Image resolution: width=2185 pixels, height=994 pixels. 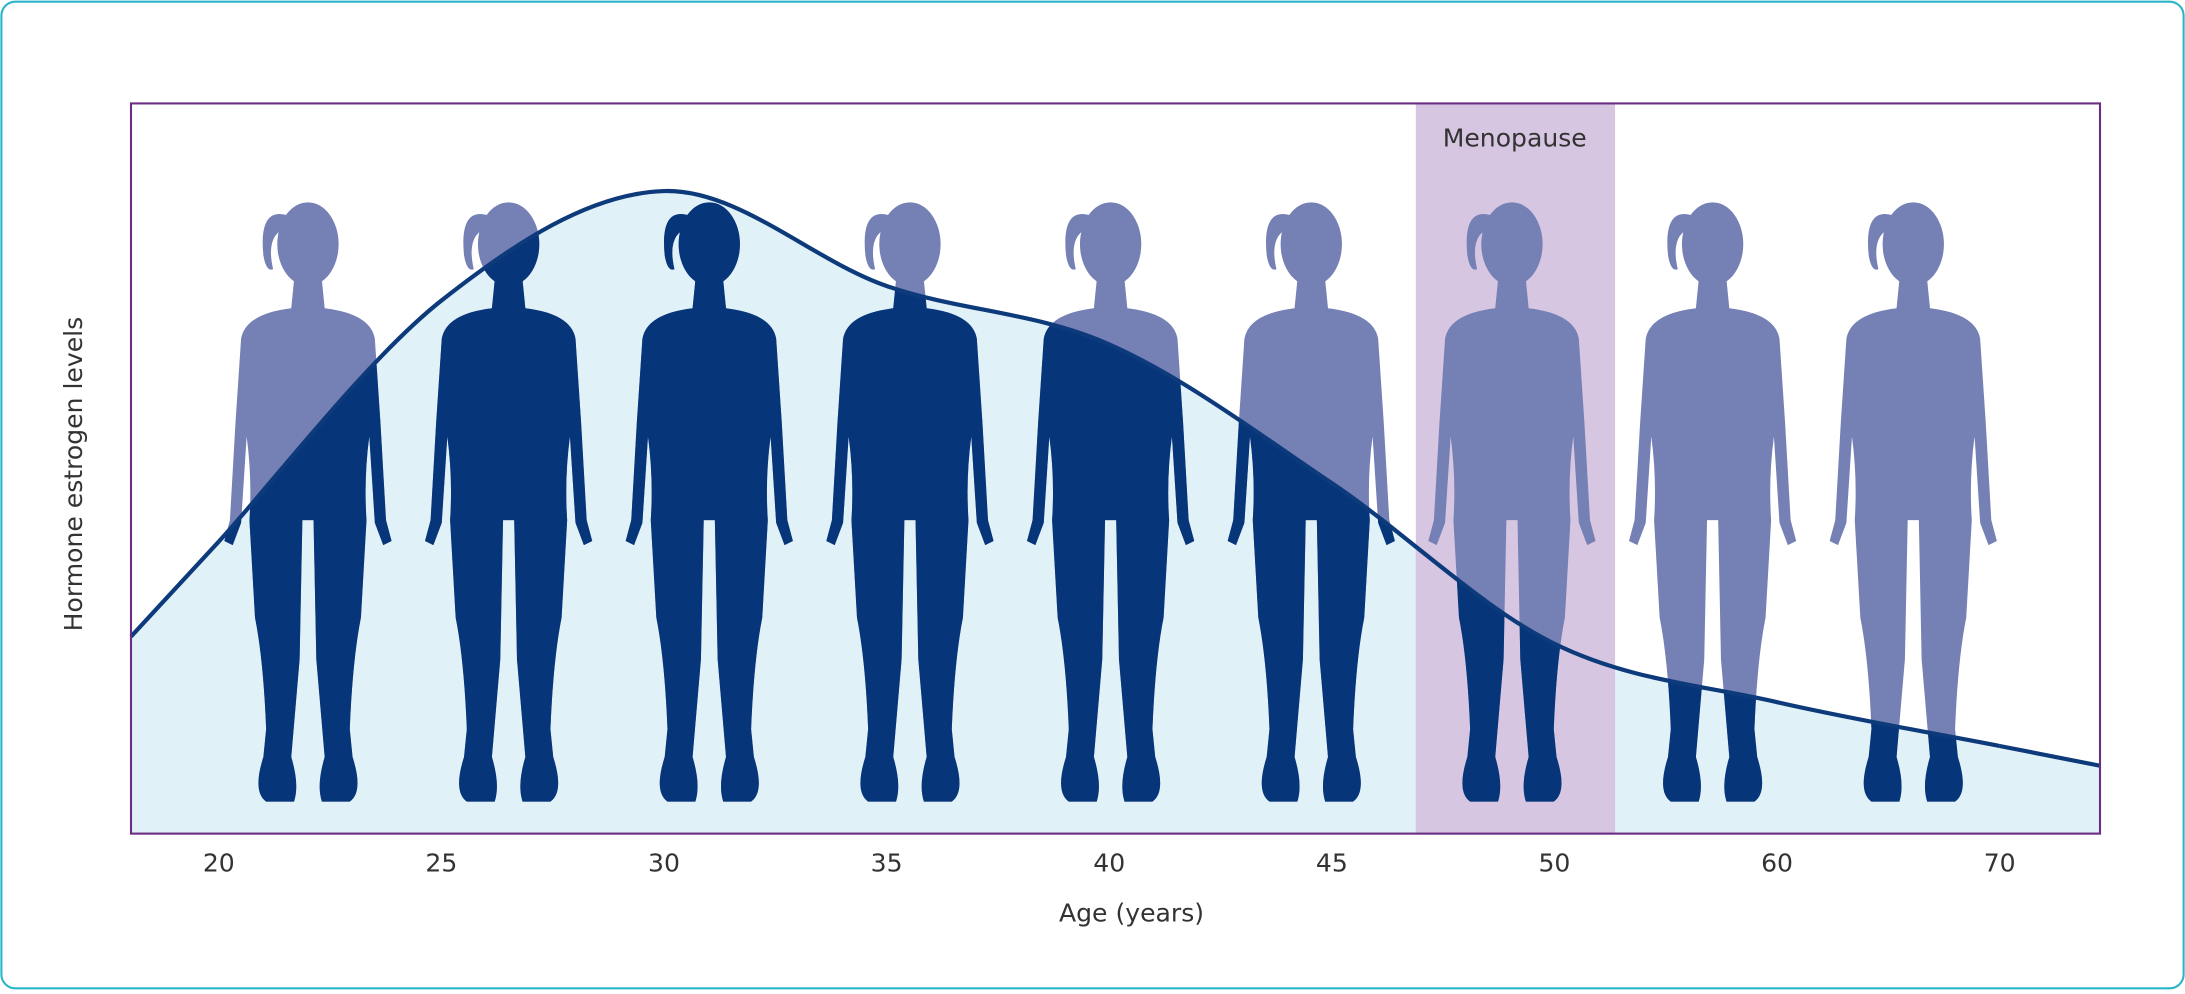 What do you see at coordinates (1777, 862) in the screenshot?
I see `x-tick-label: 60` at bounding box center [1777, 862].